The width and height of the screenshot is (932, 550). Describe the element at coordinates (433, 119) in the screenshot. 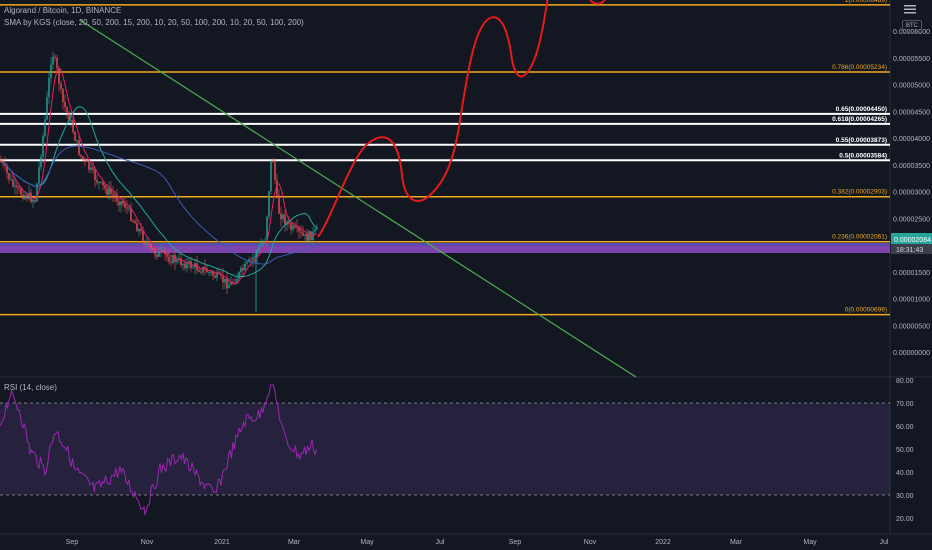

I see `projection-path` at that location.